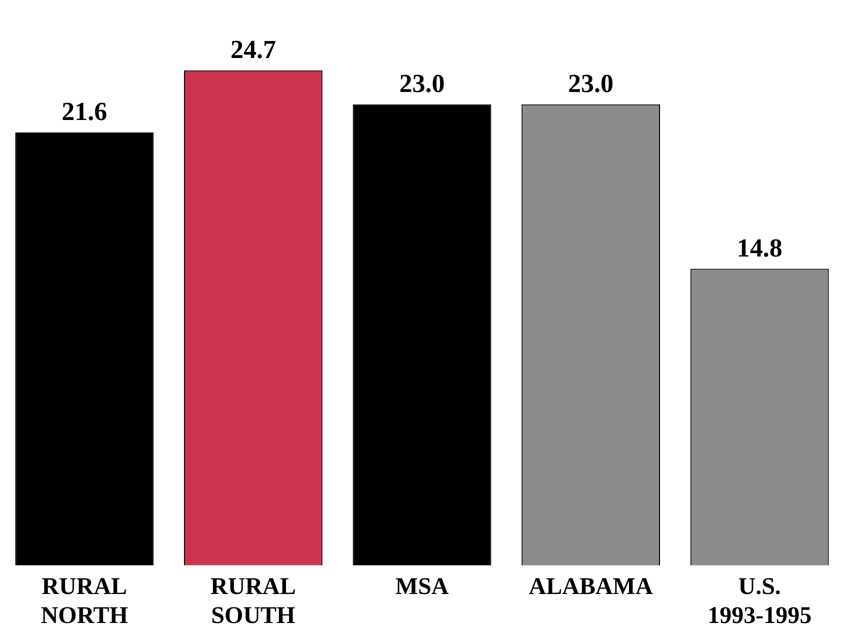 This screenshot has width=852, height=639. I want to click on data-label: 21.6, so click(85, 111).